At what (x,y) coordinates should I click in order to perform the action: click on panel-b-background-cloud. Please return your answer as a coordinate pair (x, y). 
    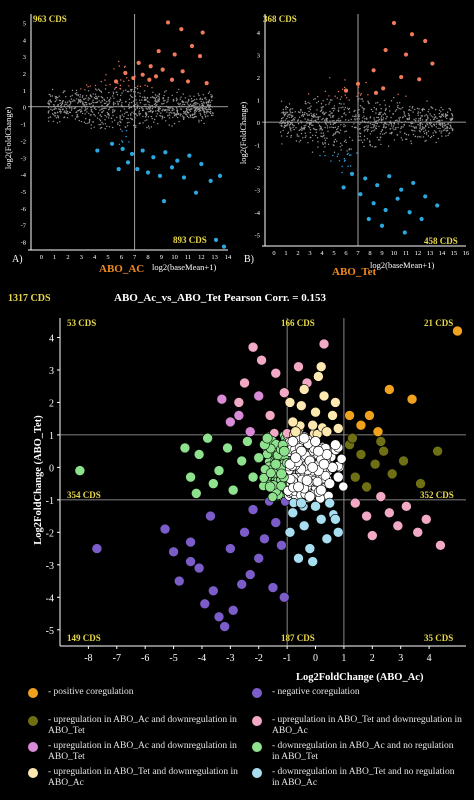
    Looking at the image, I should click on (366, 125).